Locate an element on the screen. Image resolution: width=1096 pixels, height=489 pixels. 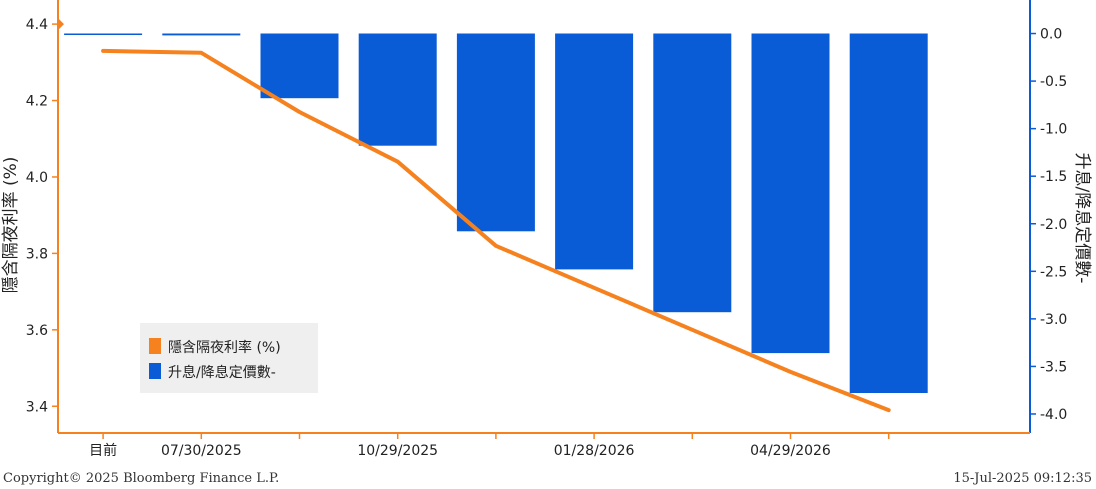
legend-swatch-line is located at coordinates (155, 346).